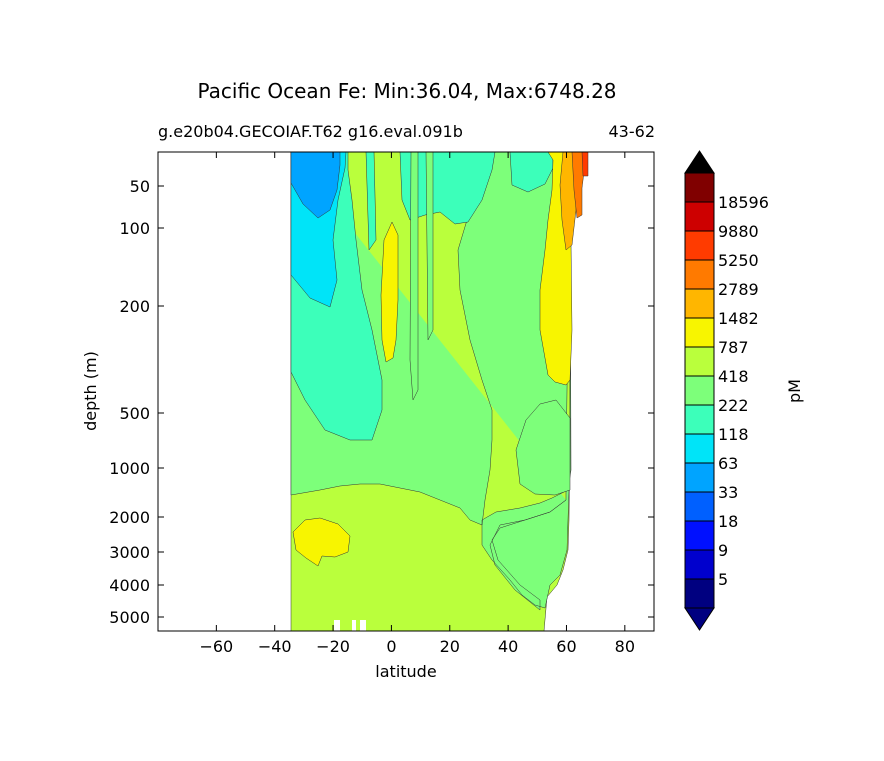 The width and height of the screenshot is (884, 761). What do you see at coordinates (728, 463) in the screenshot?
I see `colorbar-tick-label: 63` at bounding box center [728, 463].